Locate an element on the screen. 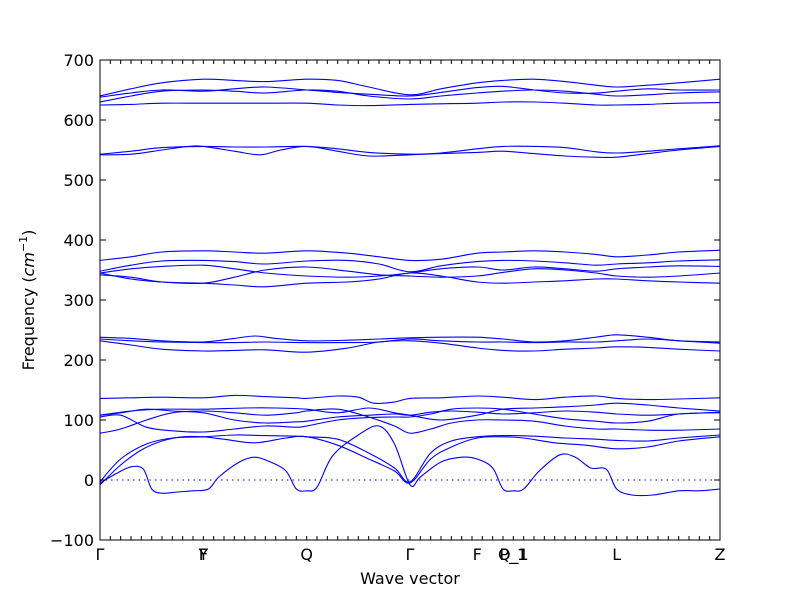 This screenshot has height=600, width=800. y-axis-label: Frequency (cm−1) is located at coordinates (27, 300).